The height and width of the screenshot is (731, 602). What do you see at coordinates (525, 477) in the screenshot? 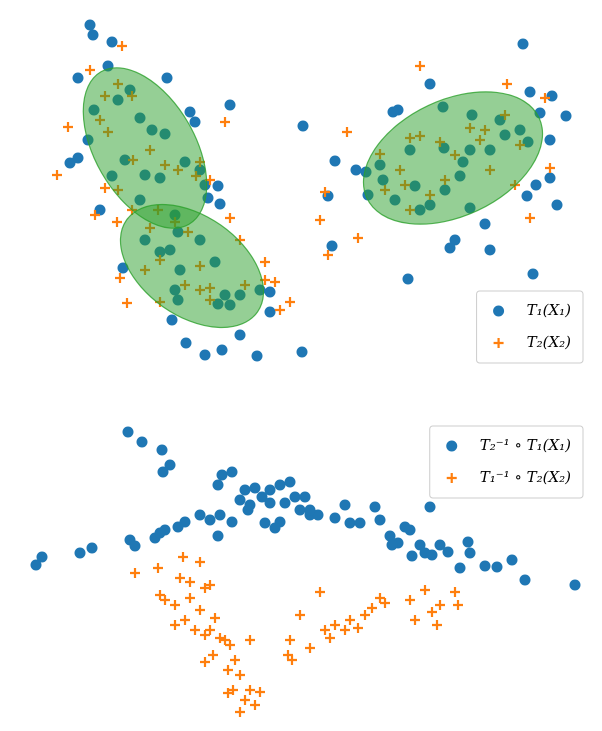
I see `legend-label: T₁⁻¹ ∘ T₂(X₂)` at bounding box center [525, 477].